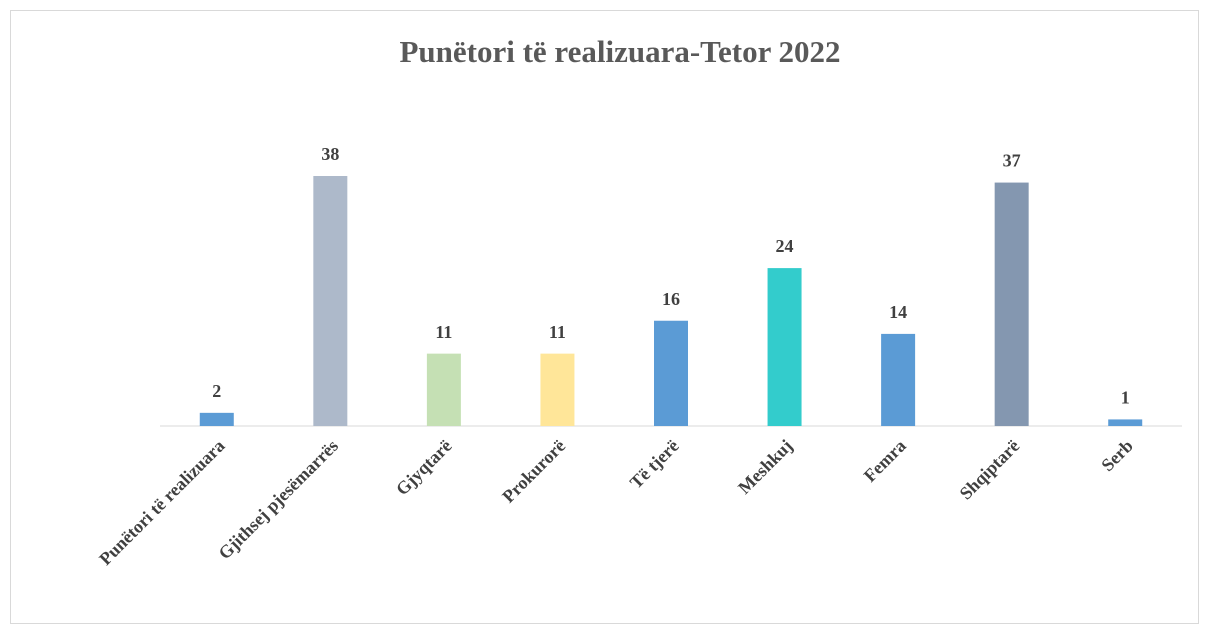  I want to click on data-label: 2, so click(216, 391).